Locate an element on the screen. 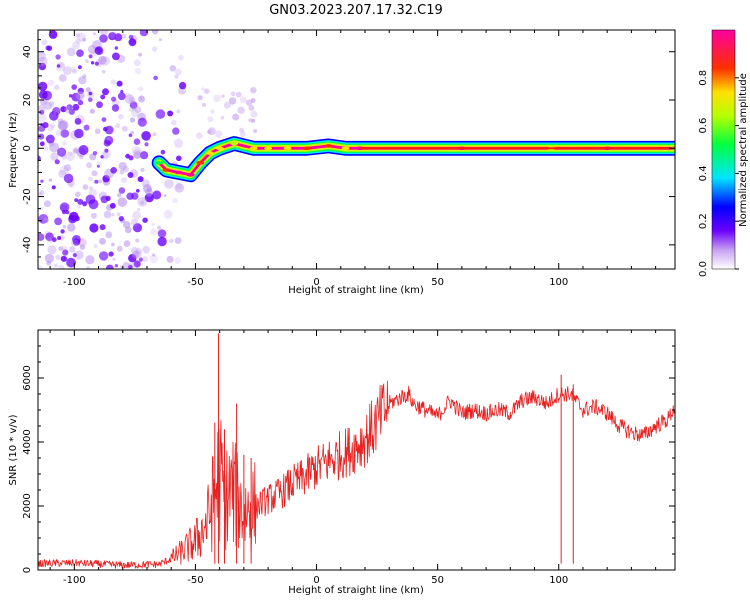  snr-xlabel: Height of straight line (km) is located at coordinates (356, 590).